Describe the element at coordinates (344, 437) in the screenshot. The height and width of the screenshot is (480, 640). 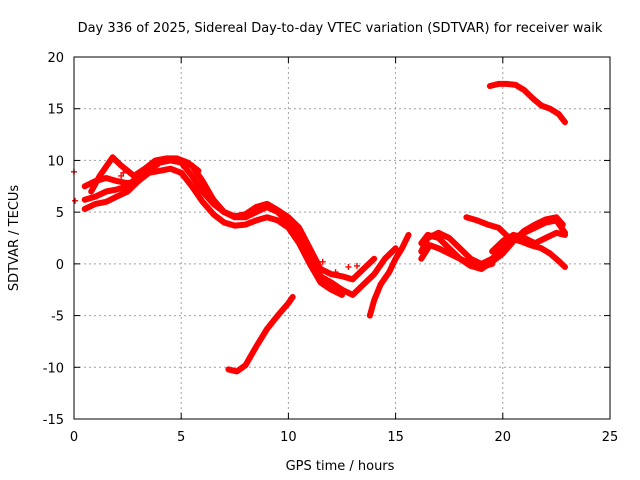
I see `x-tick-labels: 0 5 10 15 20 25` at that location.